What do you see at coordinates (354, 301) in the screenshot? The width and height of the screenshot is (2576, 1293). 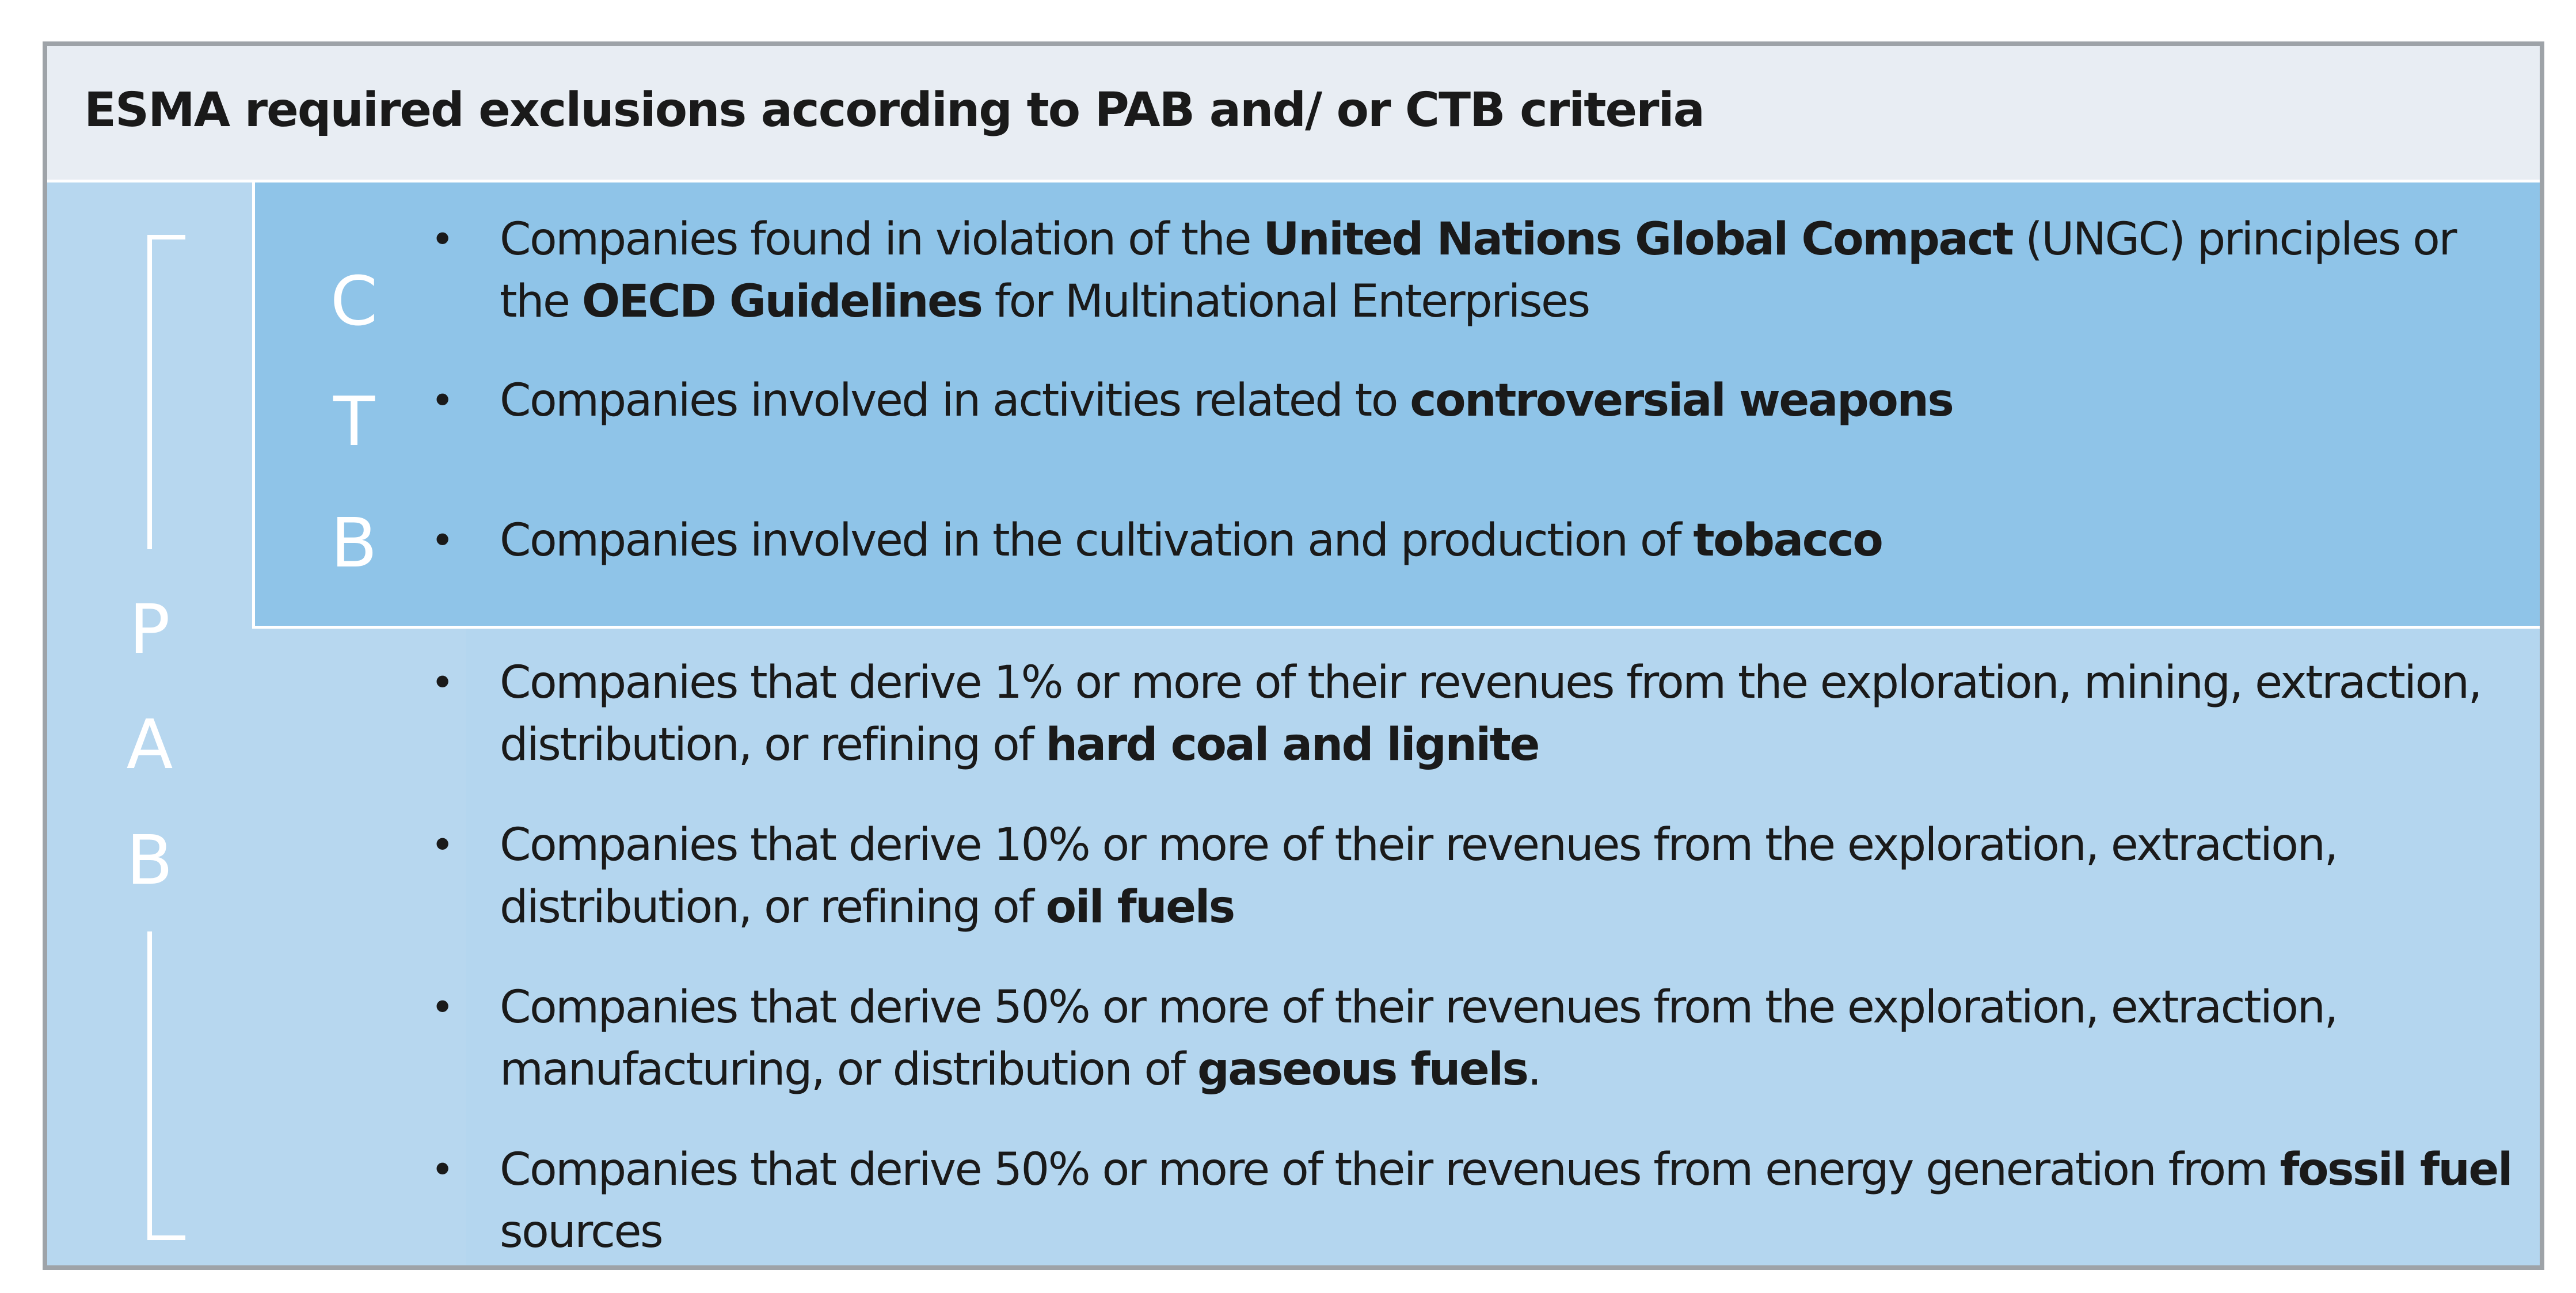 I see `ctb-letter-c: C` at bounding box center [354, 301].